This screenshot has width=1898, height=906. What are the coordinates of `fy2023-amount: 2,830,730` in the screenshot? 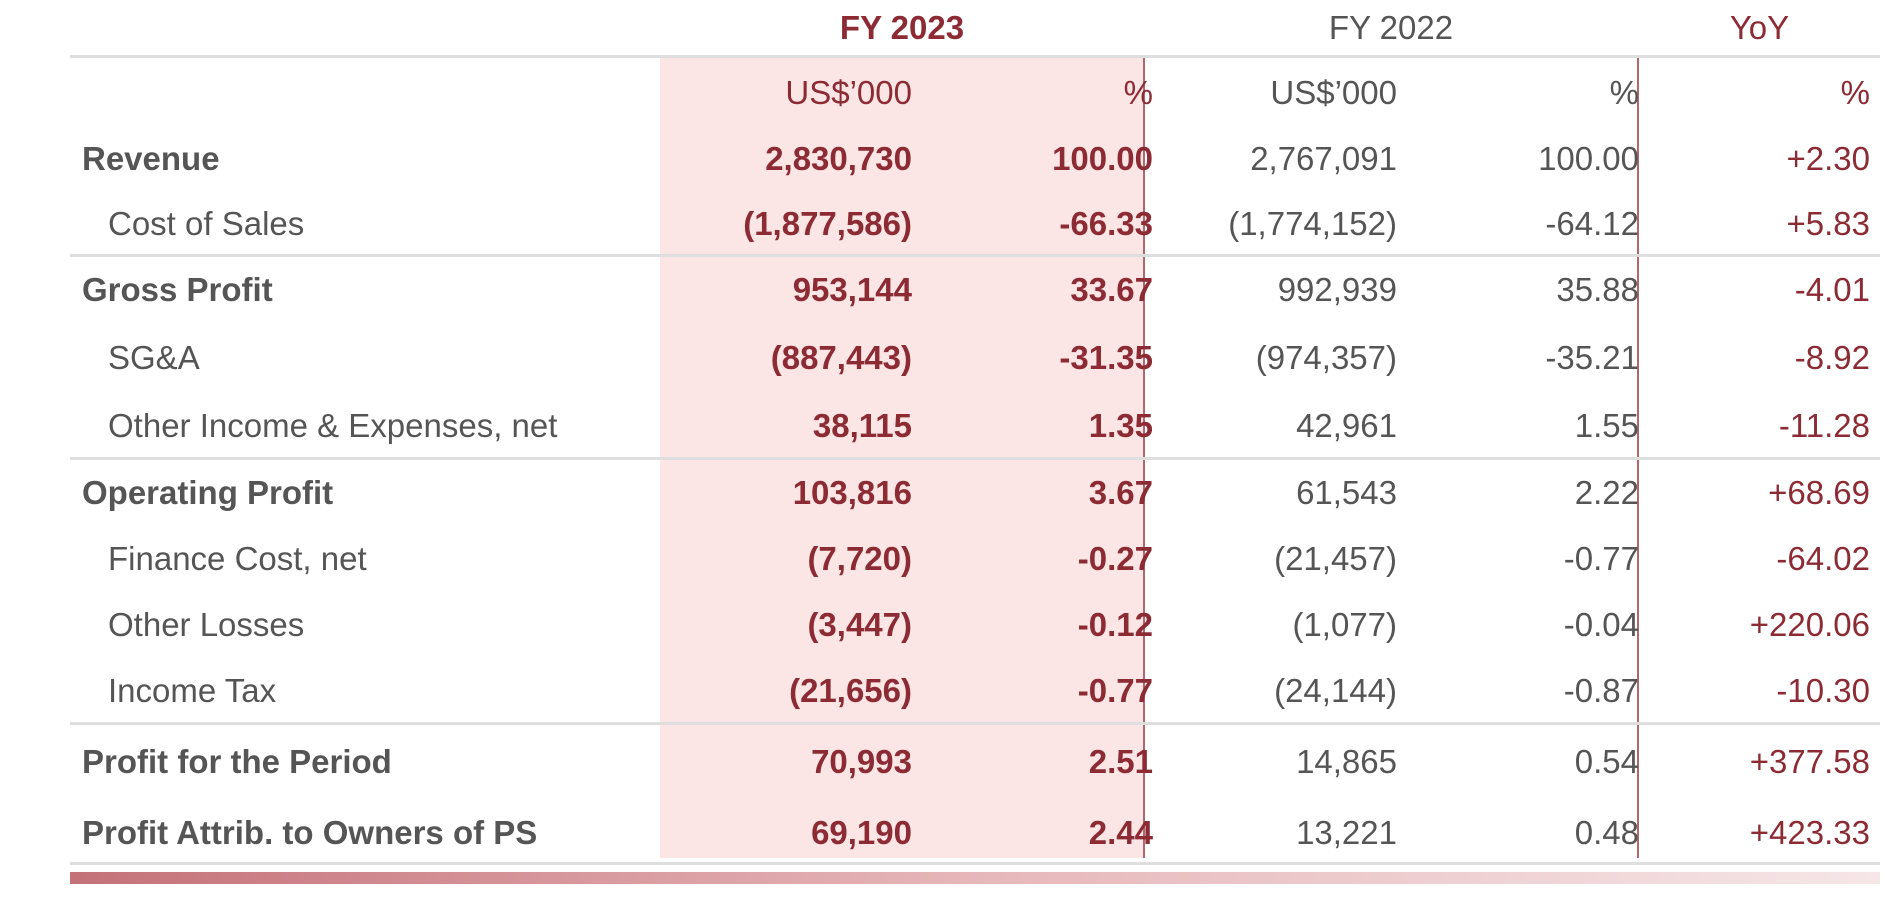 It's located at (838, 158).